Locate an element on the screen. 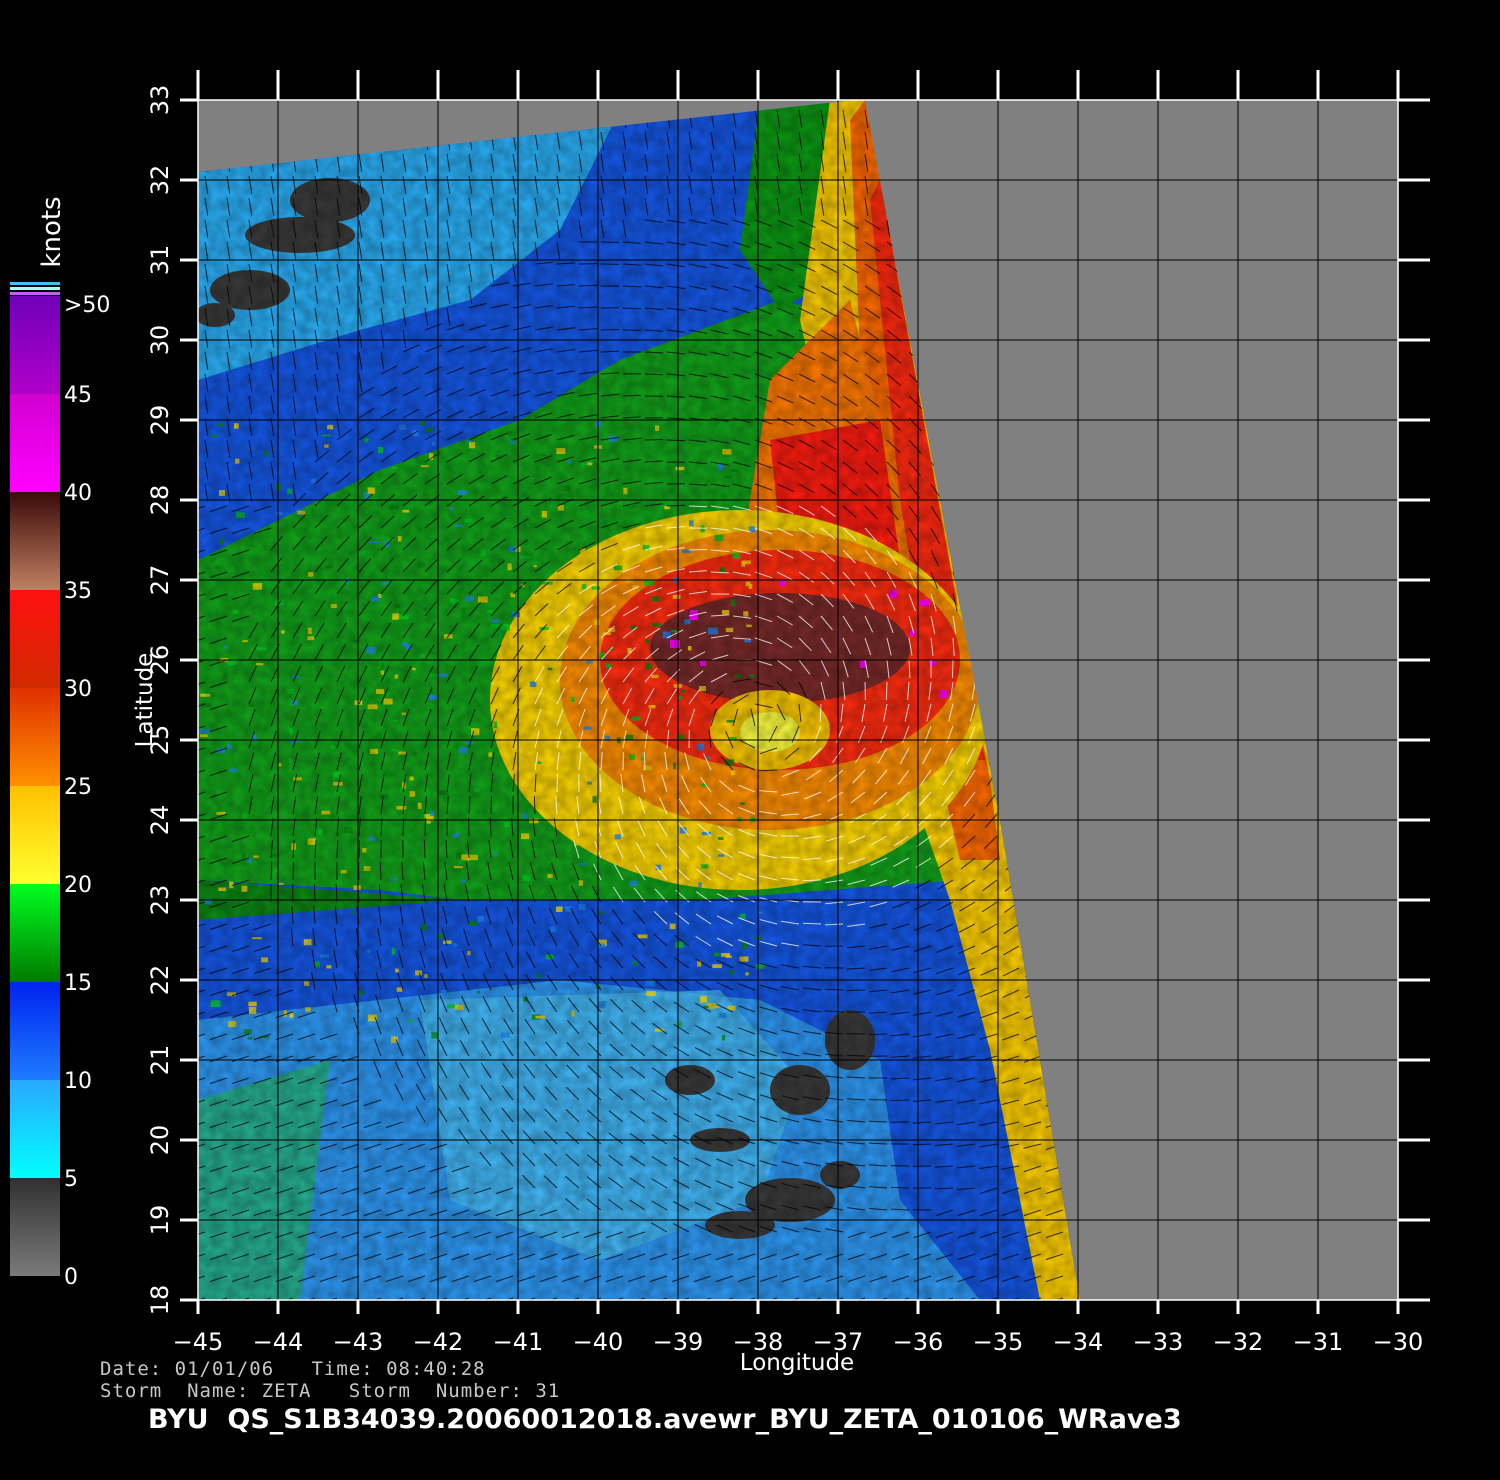 This screenshot has width=1500, height=1480. lat-tick-label: 19 is located at coordinates (160, 1220).